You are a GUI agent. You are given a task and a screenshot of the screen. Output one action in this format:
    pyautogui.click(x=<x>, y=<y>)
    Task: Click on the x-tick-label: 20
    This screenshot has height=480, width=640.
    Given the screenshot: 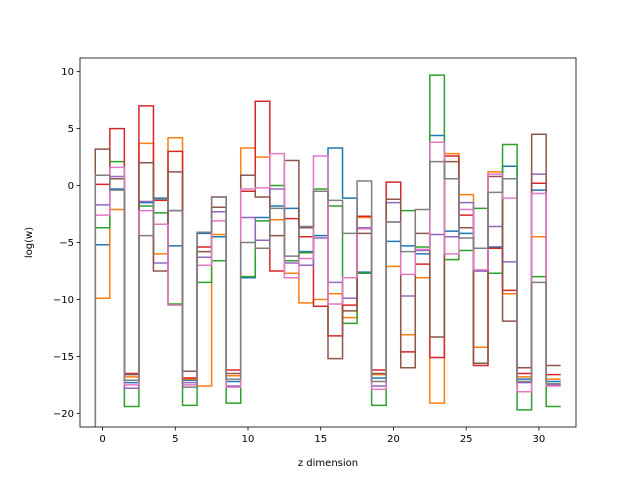 What is the action you would take?
    pyautogui.click(x=393, y=439)
    